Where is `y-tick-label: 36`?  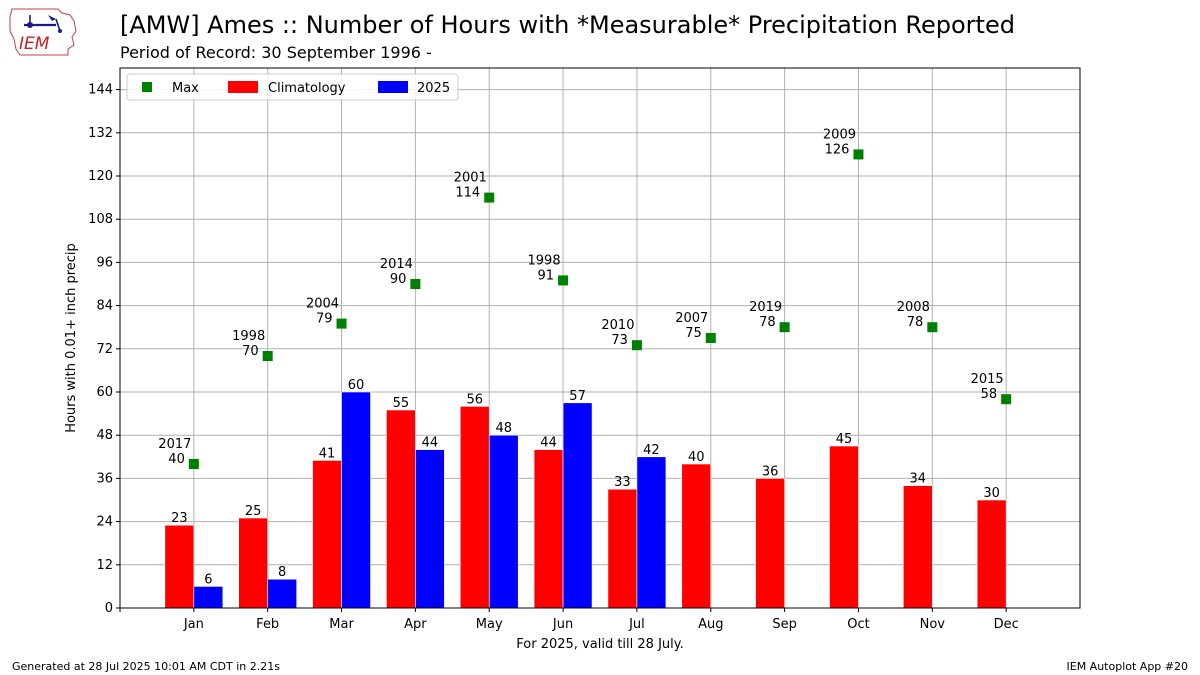
y-tick-label: 36 is located at coordinates (104, 478).